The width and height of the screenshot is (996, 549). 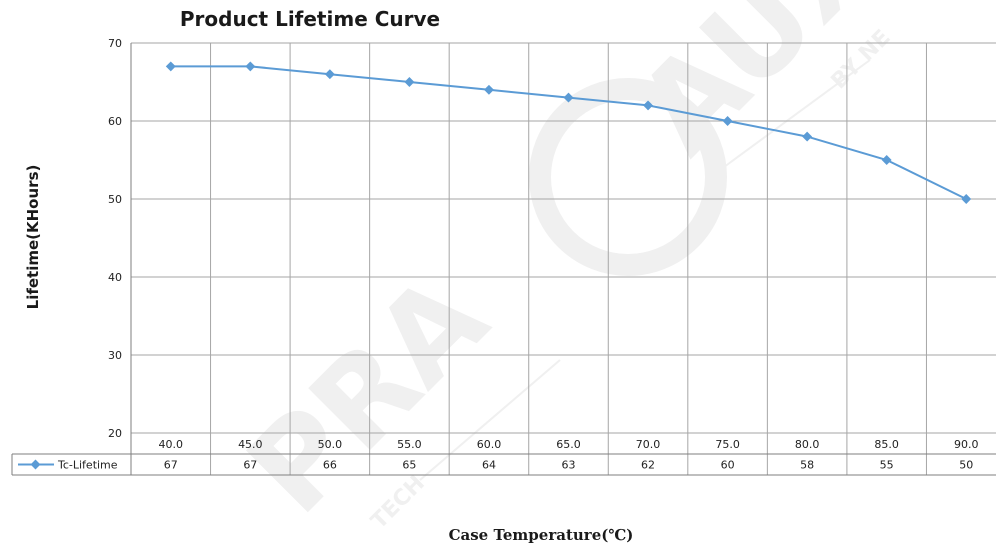 What do you see at coordinates (489, 444) in the screenshot?
I see `x-tick-label: 60.0` at bounding box center [489, 444].